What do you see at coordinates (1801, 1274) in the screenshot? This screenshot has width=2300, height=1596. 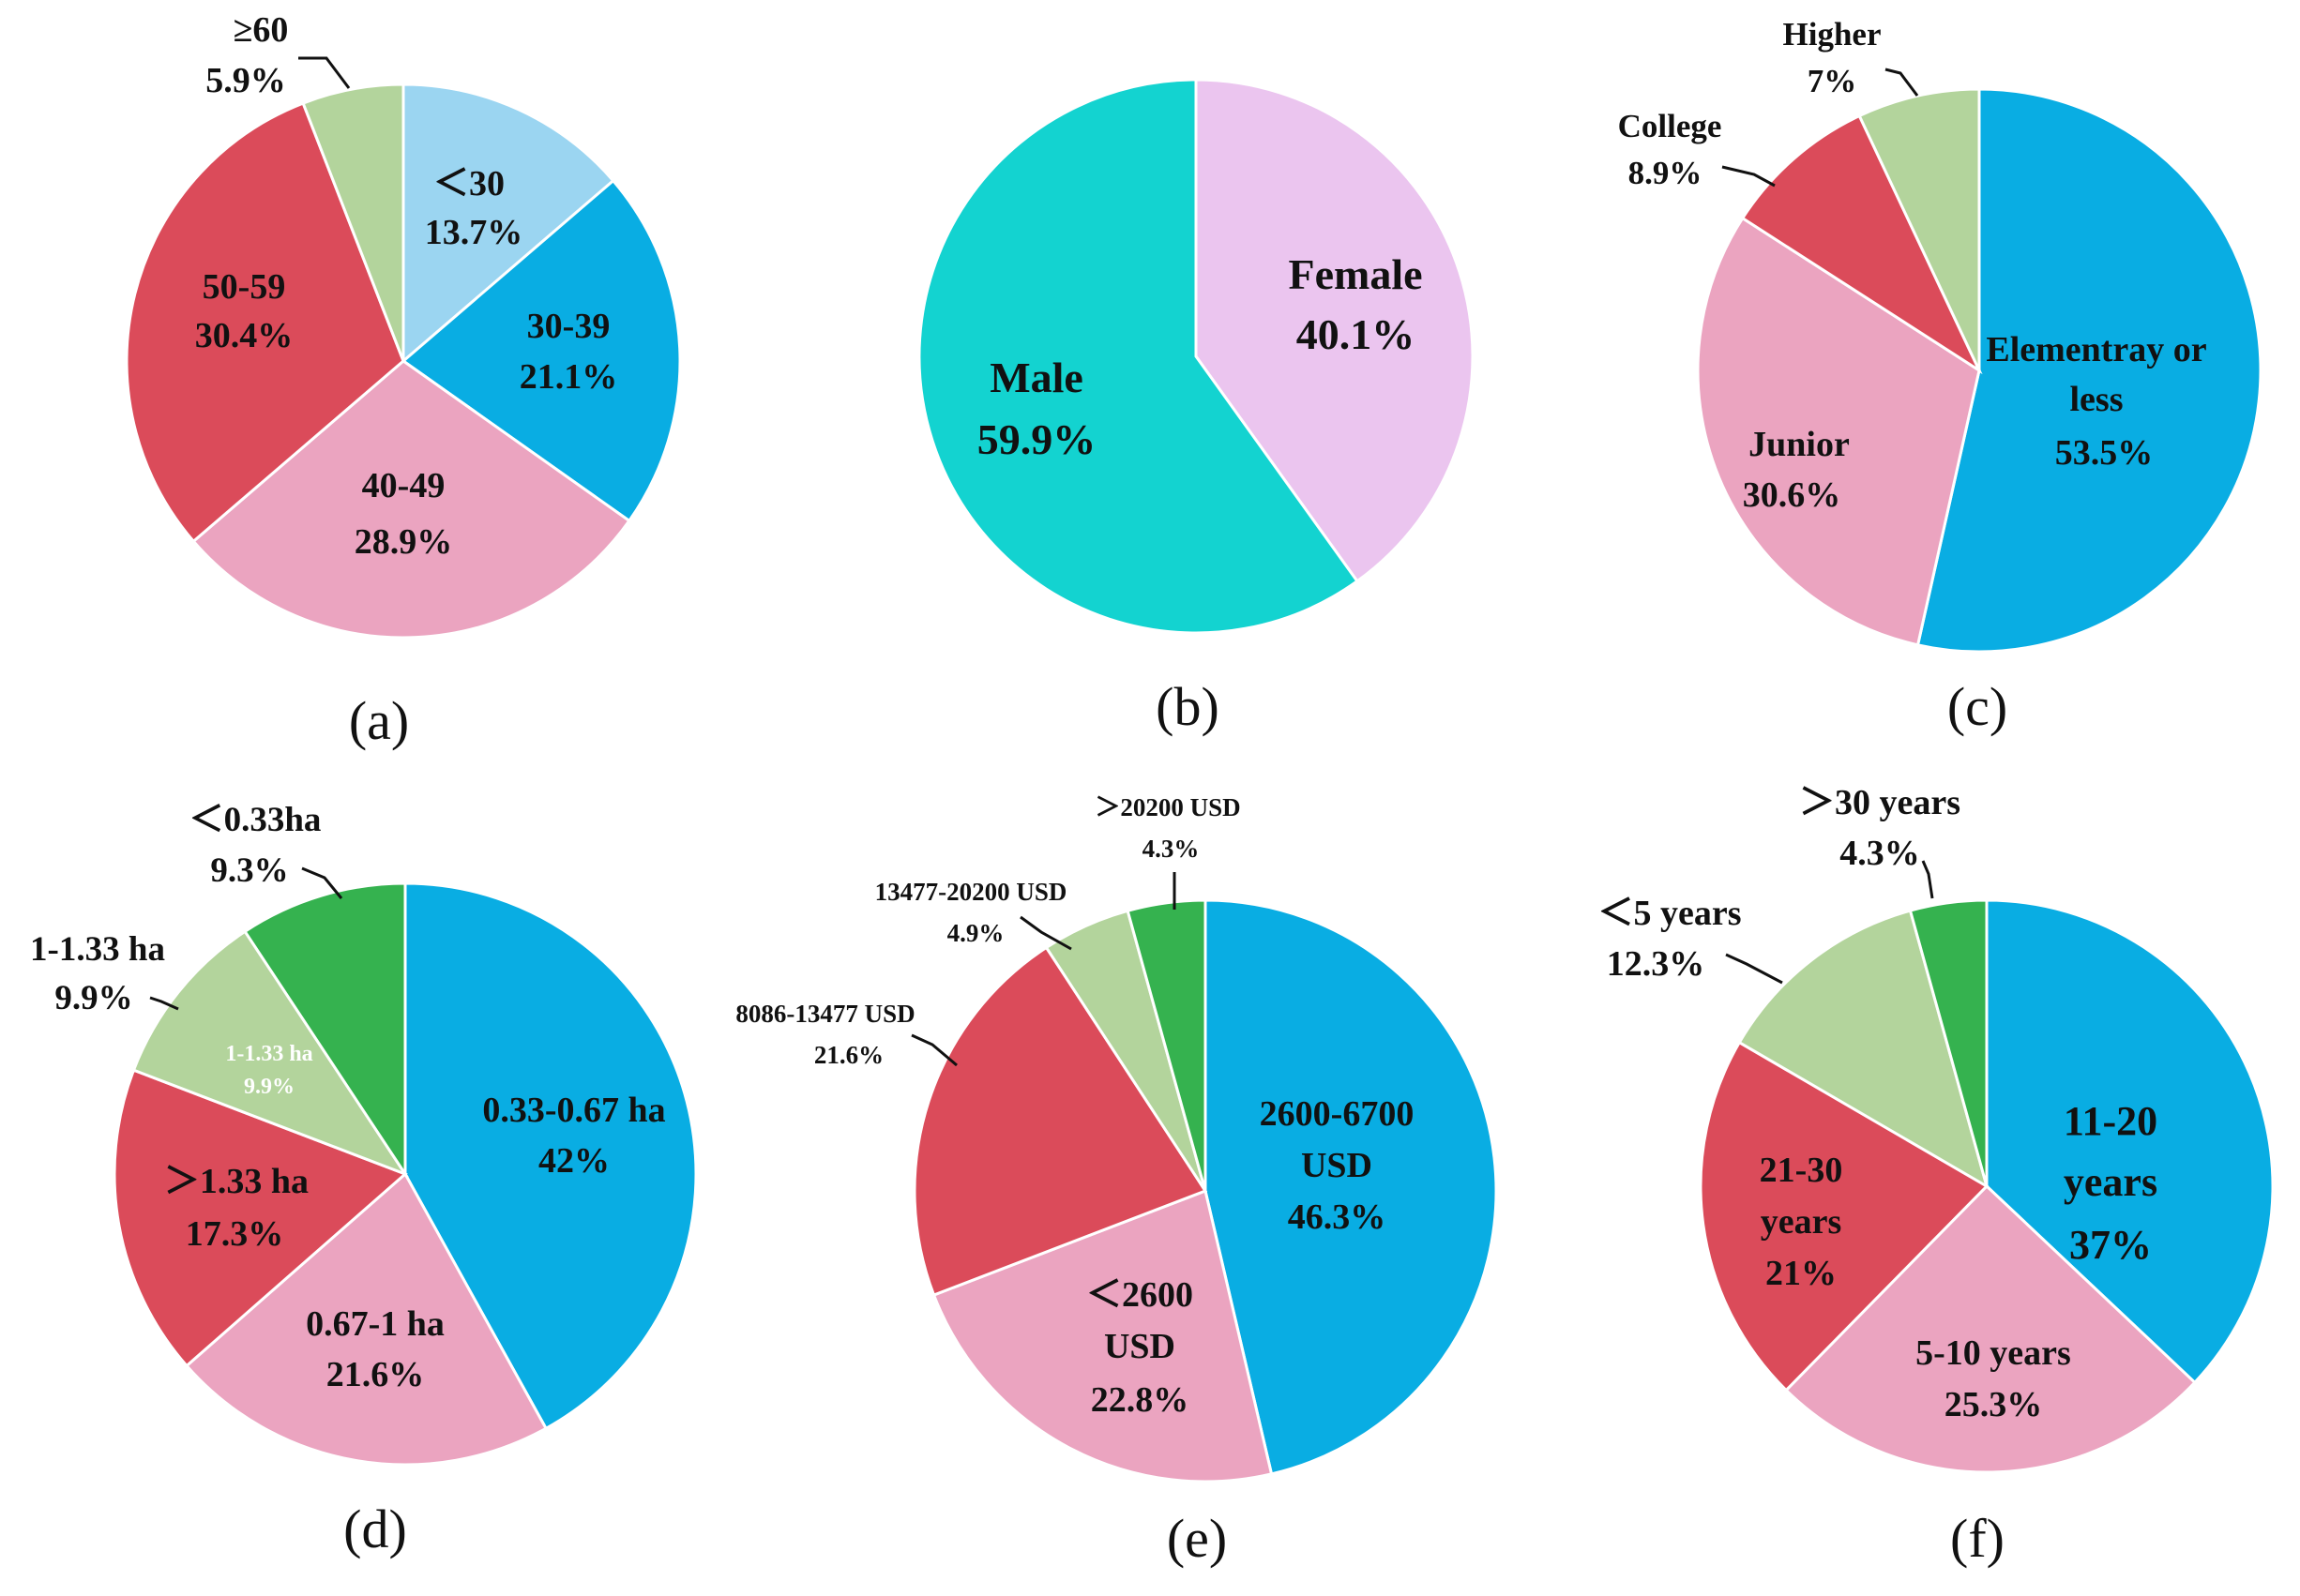 I see `label-f-2-pct: 21%` at bounding box center [1801, 1274].